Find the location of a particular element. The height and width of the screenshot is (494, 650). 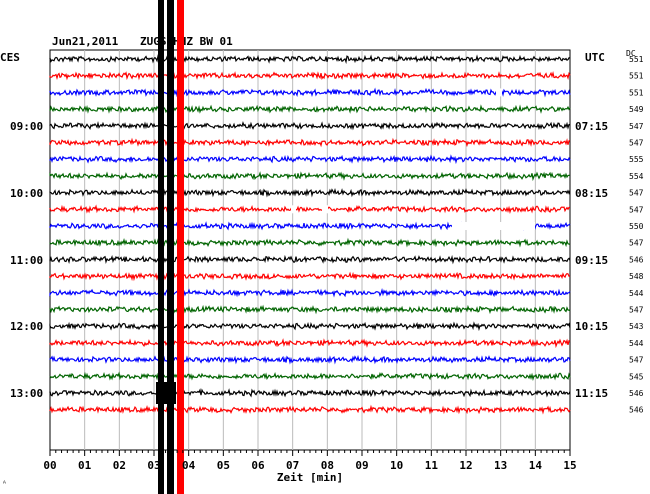

x-axis-tick-label: 02 is located at coordinates (119, 465).